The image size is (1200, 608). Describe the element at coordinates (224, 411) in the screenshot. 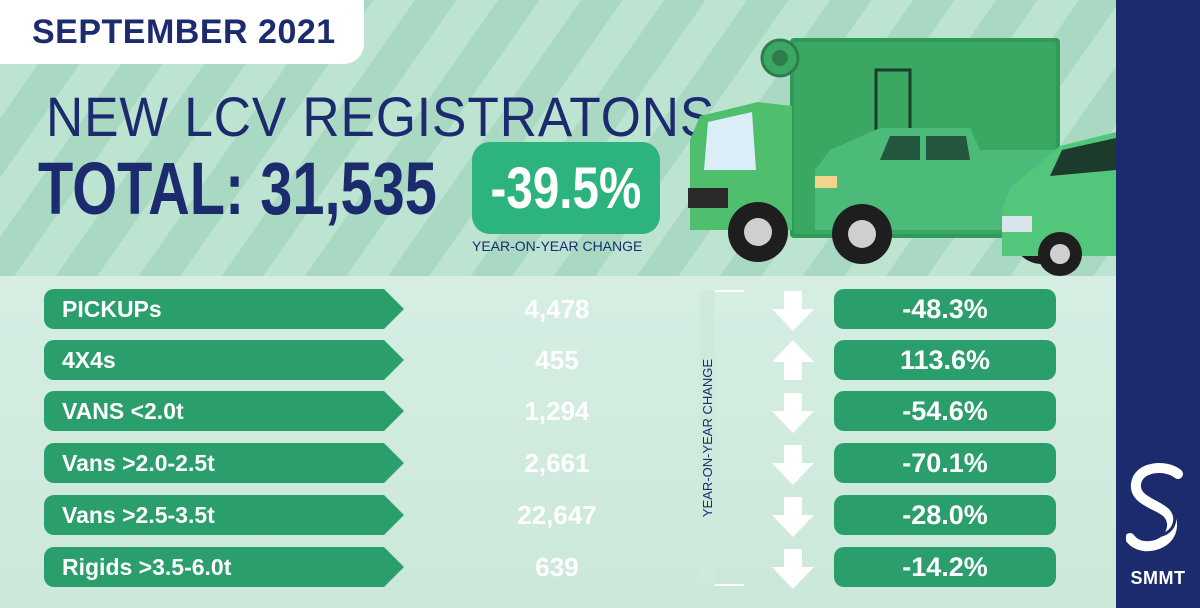

I see `category-label: VANS <2.0t` at that location.